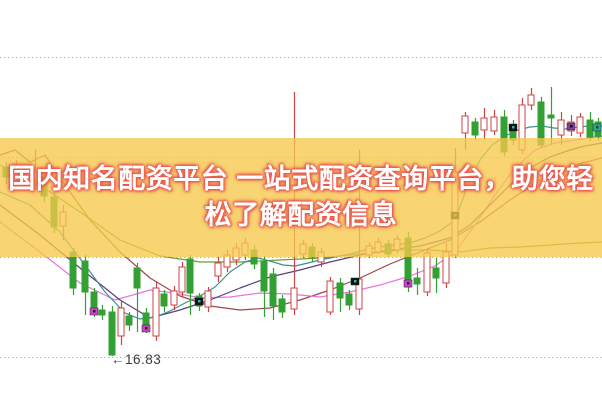 The width and height of the screenshot is (602, 401). Describe the element at coordinates (301, 214) in the screenshot. I see `banner-headline-line2: 松了解配资信息` at that location.